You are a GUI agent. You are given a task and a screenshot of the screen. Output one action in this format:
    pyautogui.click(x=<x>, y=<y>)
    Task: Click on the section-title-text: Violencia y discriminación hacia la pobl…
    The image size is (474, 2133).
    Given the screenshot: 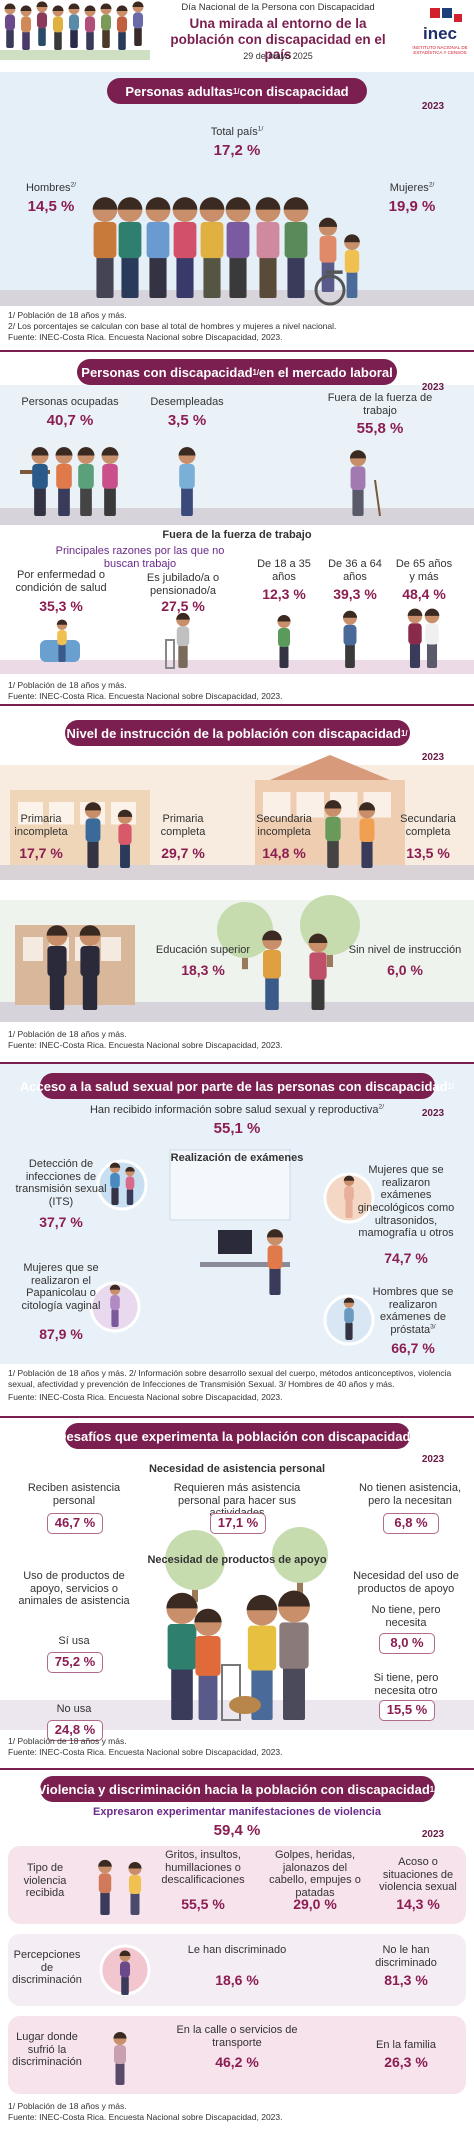 What is the action you would take?
    pyautogui.click(x=233, y=1789)
    